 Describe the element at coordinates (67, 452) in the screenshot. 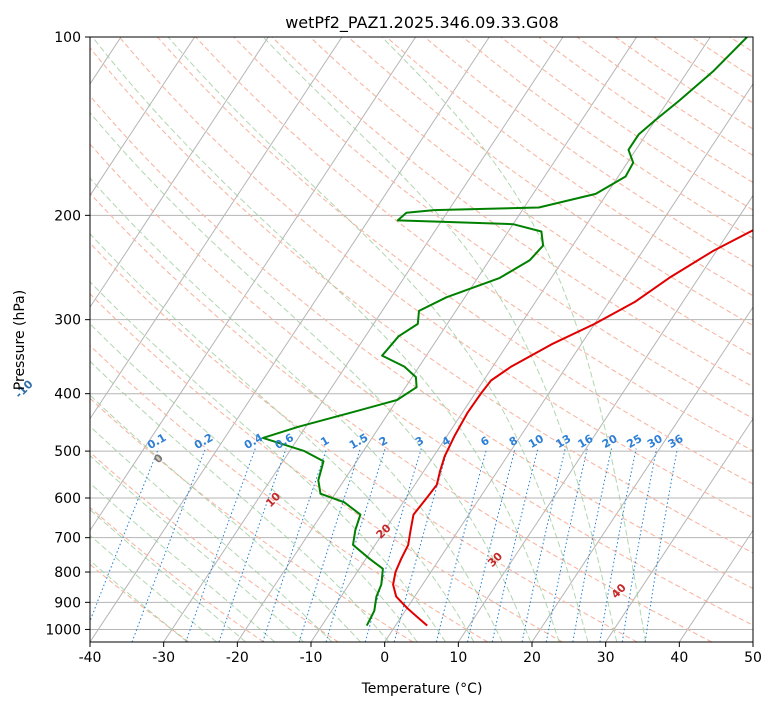

I see `y-tick-label: 500` at that location.